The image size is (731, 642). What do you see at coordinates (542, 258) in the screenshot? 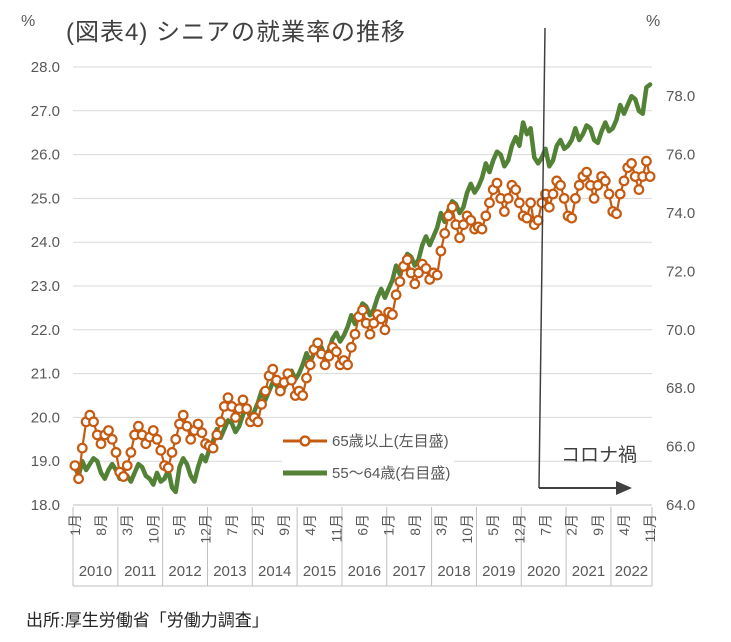
I see `covid-vertical-line` at bounding box center [542, 258].